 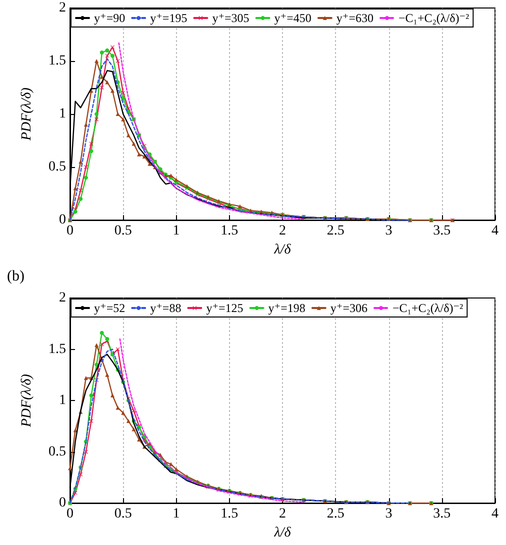 I want to click on legend-label: y⁺=305, so click(x=231, y=18).